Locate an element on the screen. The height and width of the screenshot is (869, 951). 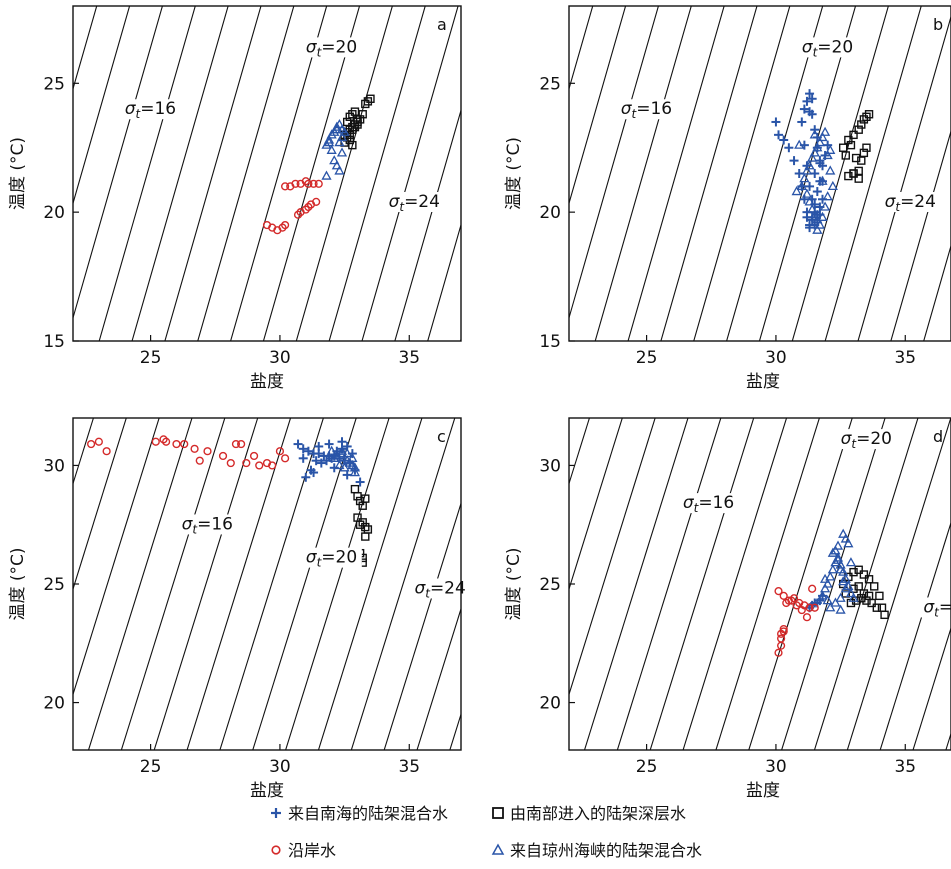
isopycnal-label: σt=20 is located at coordinates (827, 48).